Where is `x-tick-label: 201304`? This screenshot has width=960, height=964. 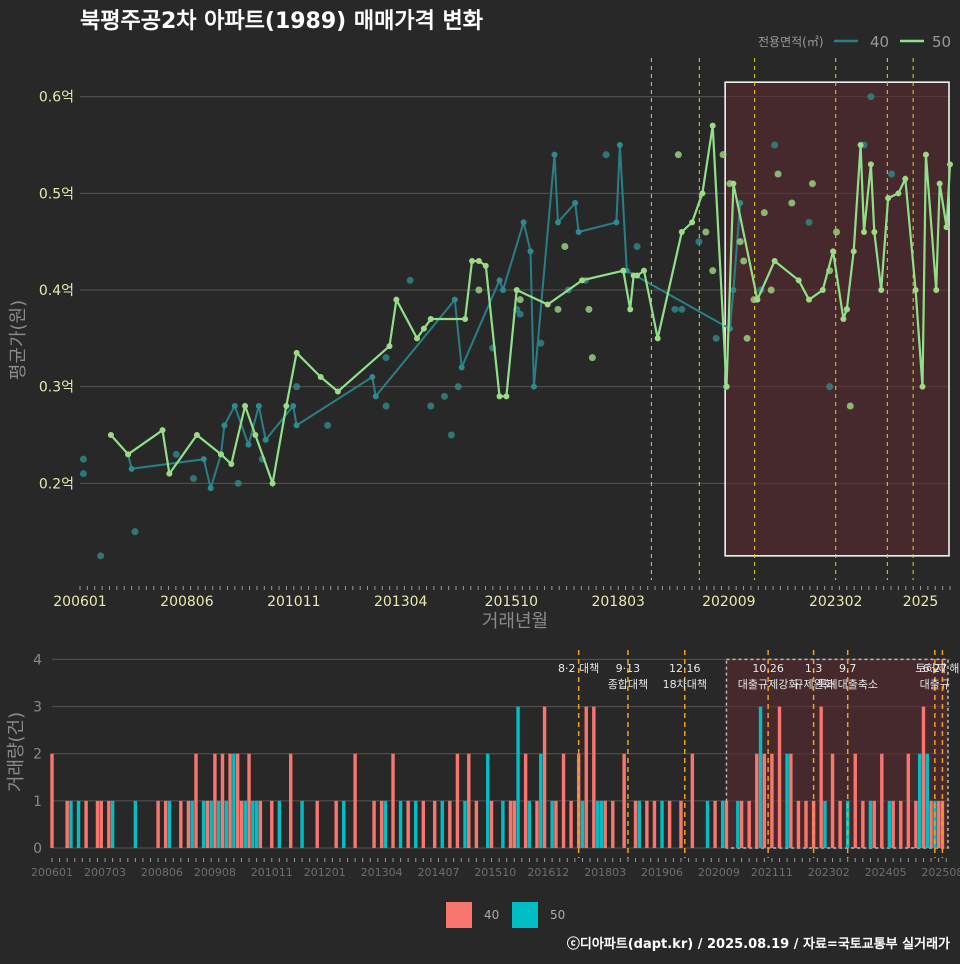 x-tick-label: 201304 is located at coordinates (401, 602).